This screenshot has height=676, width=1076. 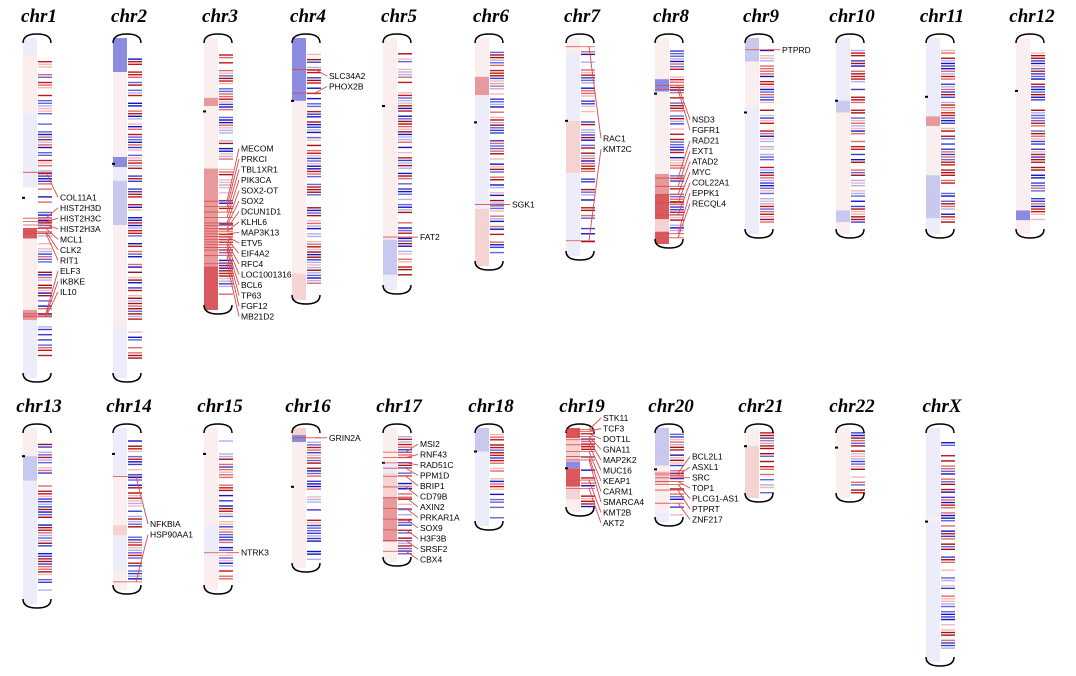 What do you see at coordinates (256, 180) in the screenshot?
I see `gene-label: PIK3CA` at bounding box center [256, 180].